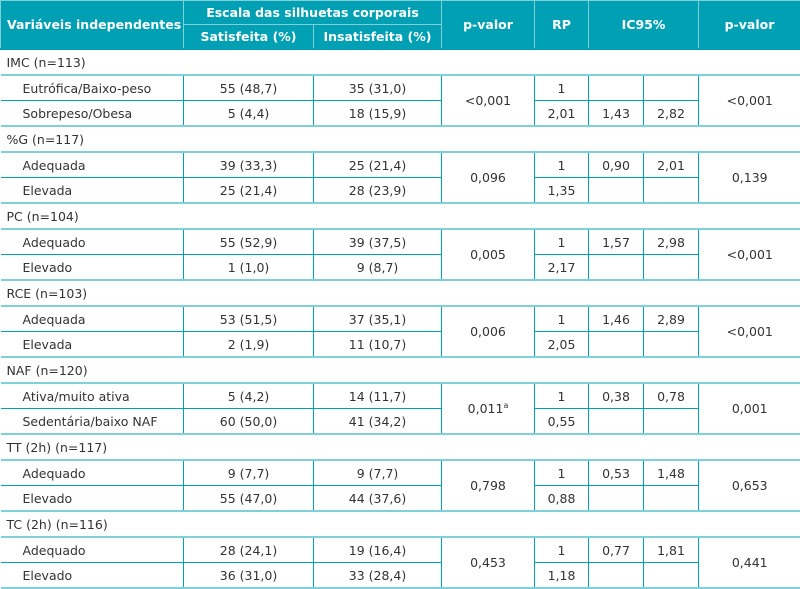 The height and width of the screenshot is (589, 800). What do you see at coordinates (378, 88) in the screenshot?
I see `dissatisfied-cell: 35 (31,0)` at bounding box center [378, 88].